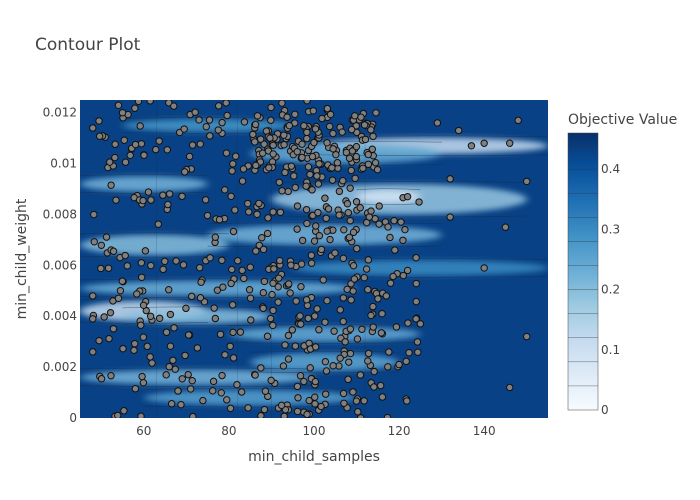 Image resolution: width=700 pixels, height=500 pixels. What do you see at coordinates (228, 431) in the screenshot?
I see `x-tick-label: 80` at bounding box center [228, 431].